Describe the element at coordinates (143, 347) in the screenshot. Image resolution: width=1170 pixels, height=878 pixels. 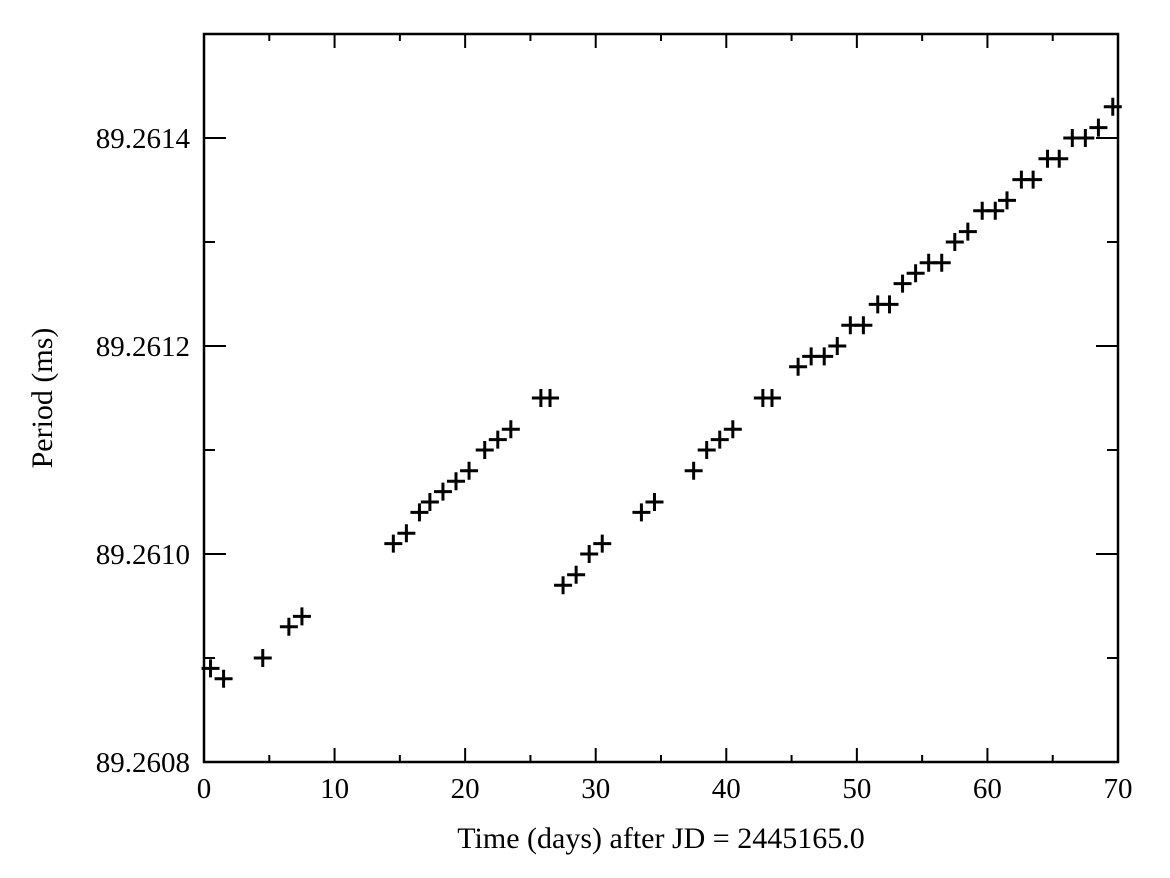
I see `y-tick-label: 89.2612` at that location.